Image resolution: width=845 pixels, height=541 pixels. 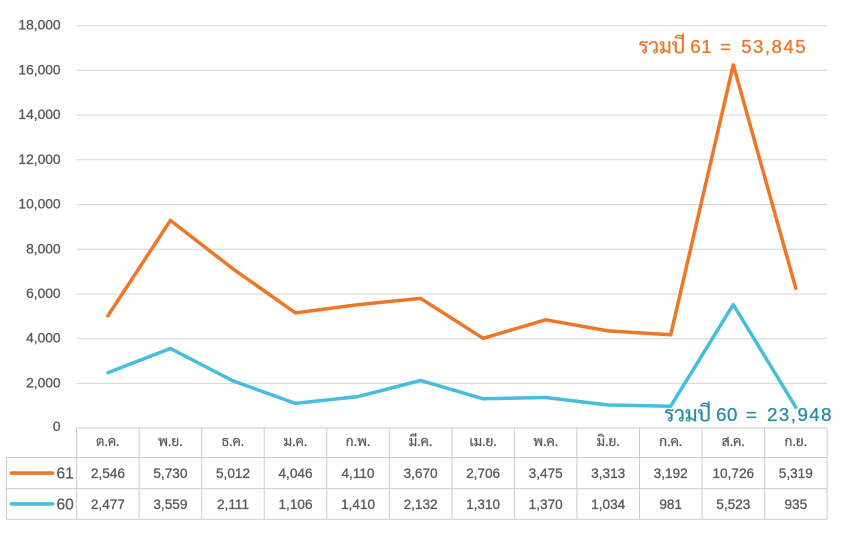 I want to click on svg-text: 4,046, so click(x=295, y=473).